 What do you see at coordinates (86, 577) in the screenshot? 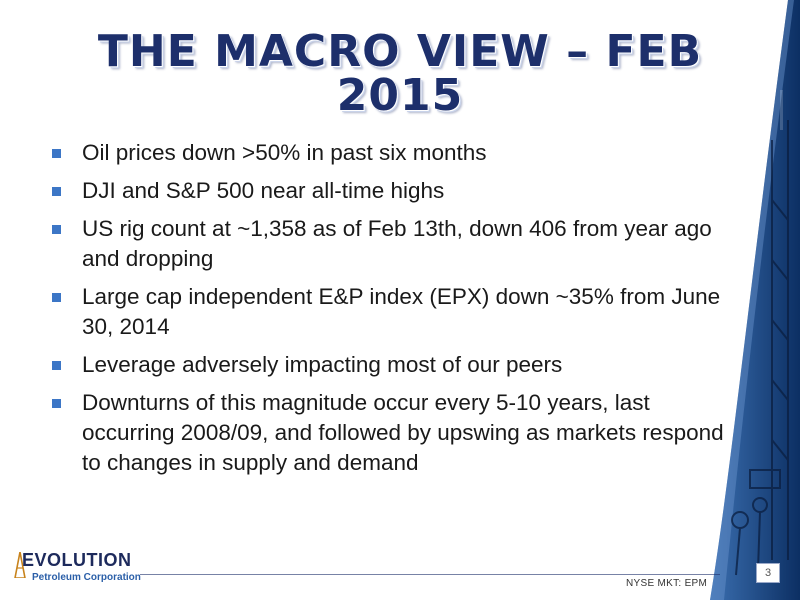
I see `logo-subtitle: Petroleum Corporation` at bounding box center [86, 577].